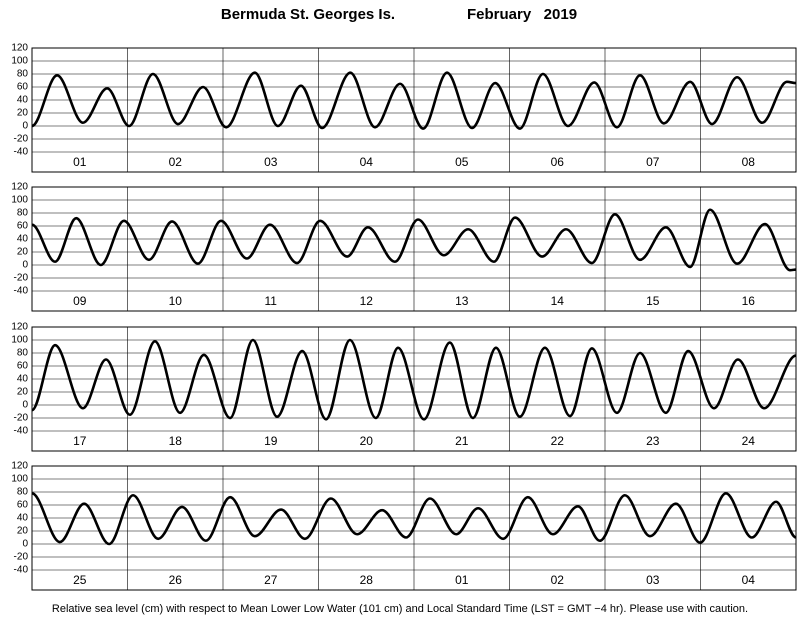 The height and width of the screenshot is (618, 800). I want to click on day-label: 27, so click(271, 580).